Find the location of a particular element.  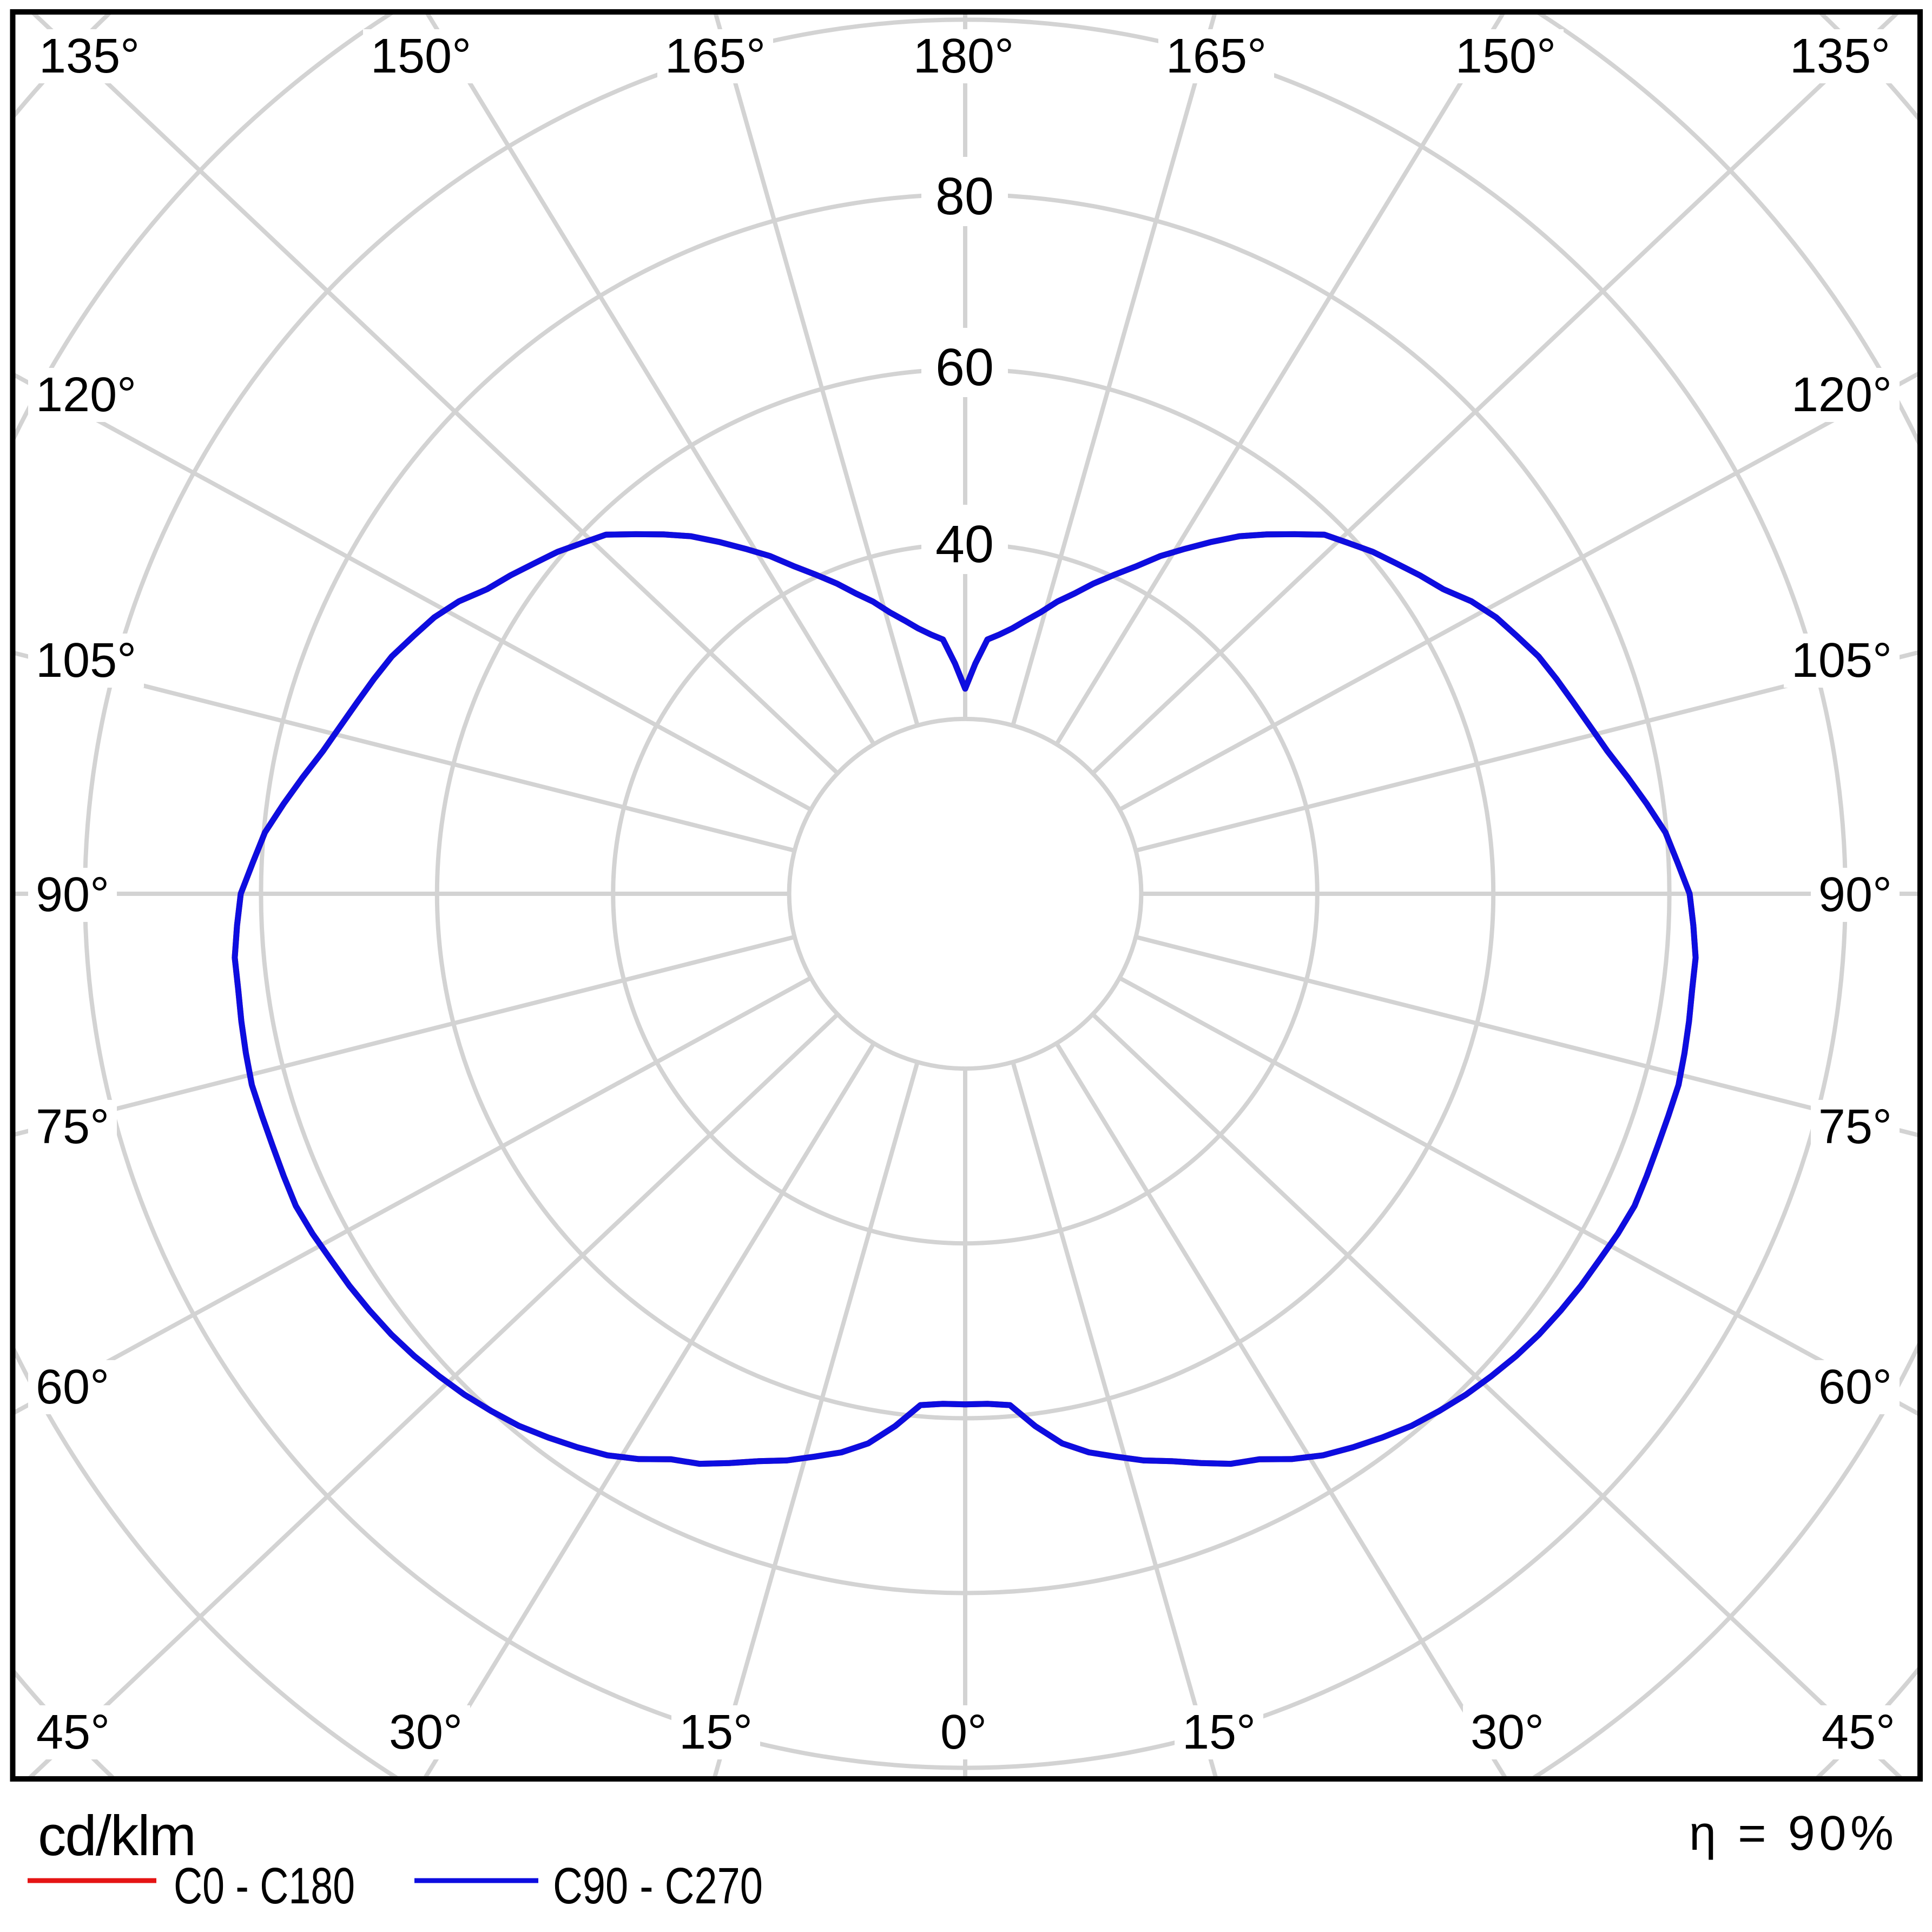

svg-text: 80 is located at coordinates (964, 196).